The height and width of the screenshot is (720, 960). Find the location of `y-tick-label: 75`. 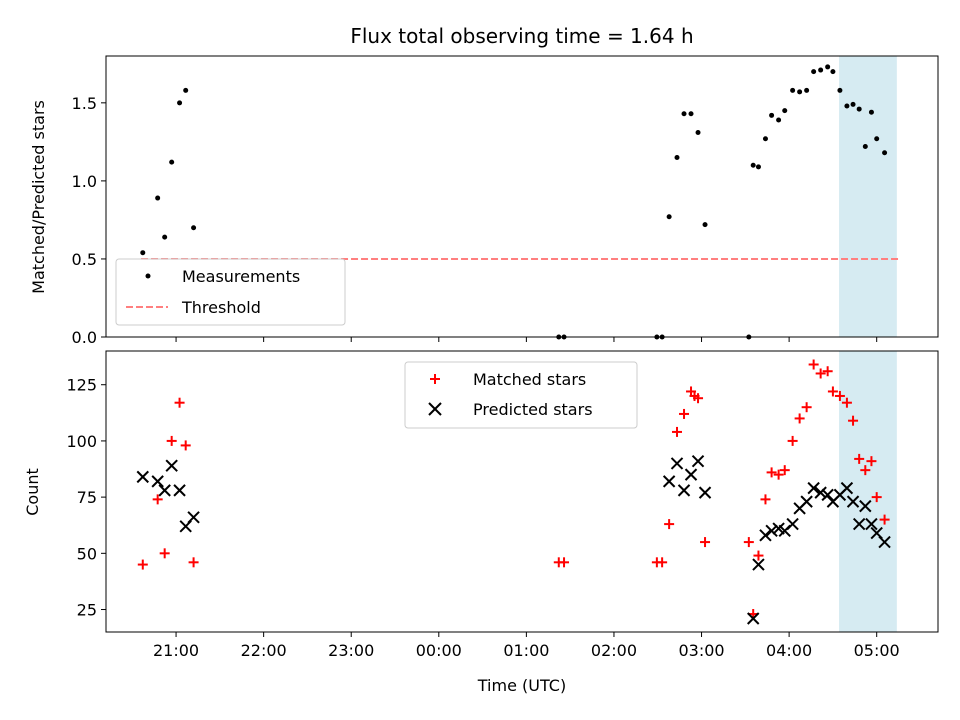

y-tick-label: 75 is located at coordinates (87, 497).